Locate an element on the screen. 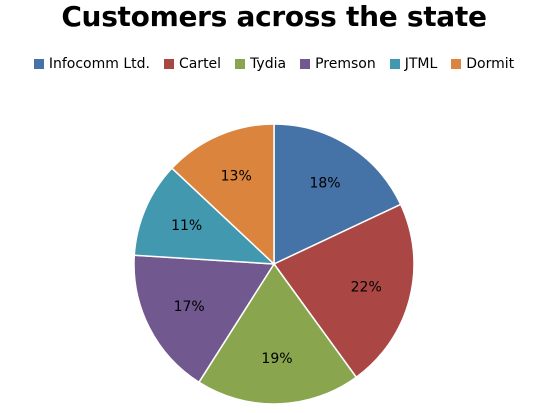  pie-slice-cartel is located at coordinates (343, 291).